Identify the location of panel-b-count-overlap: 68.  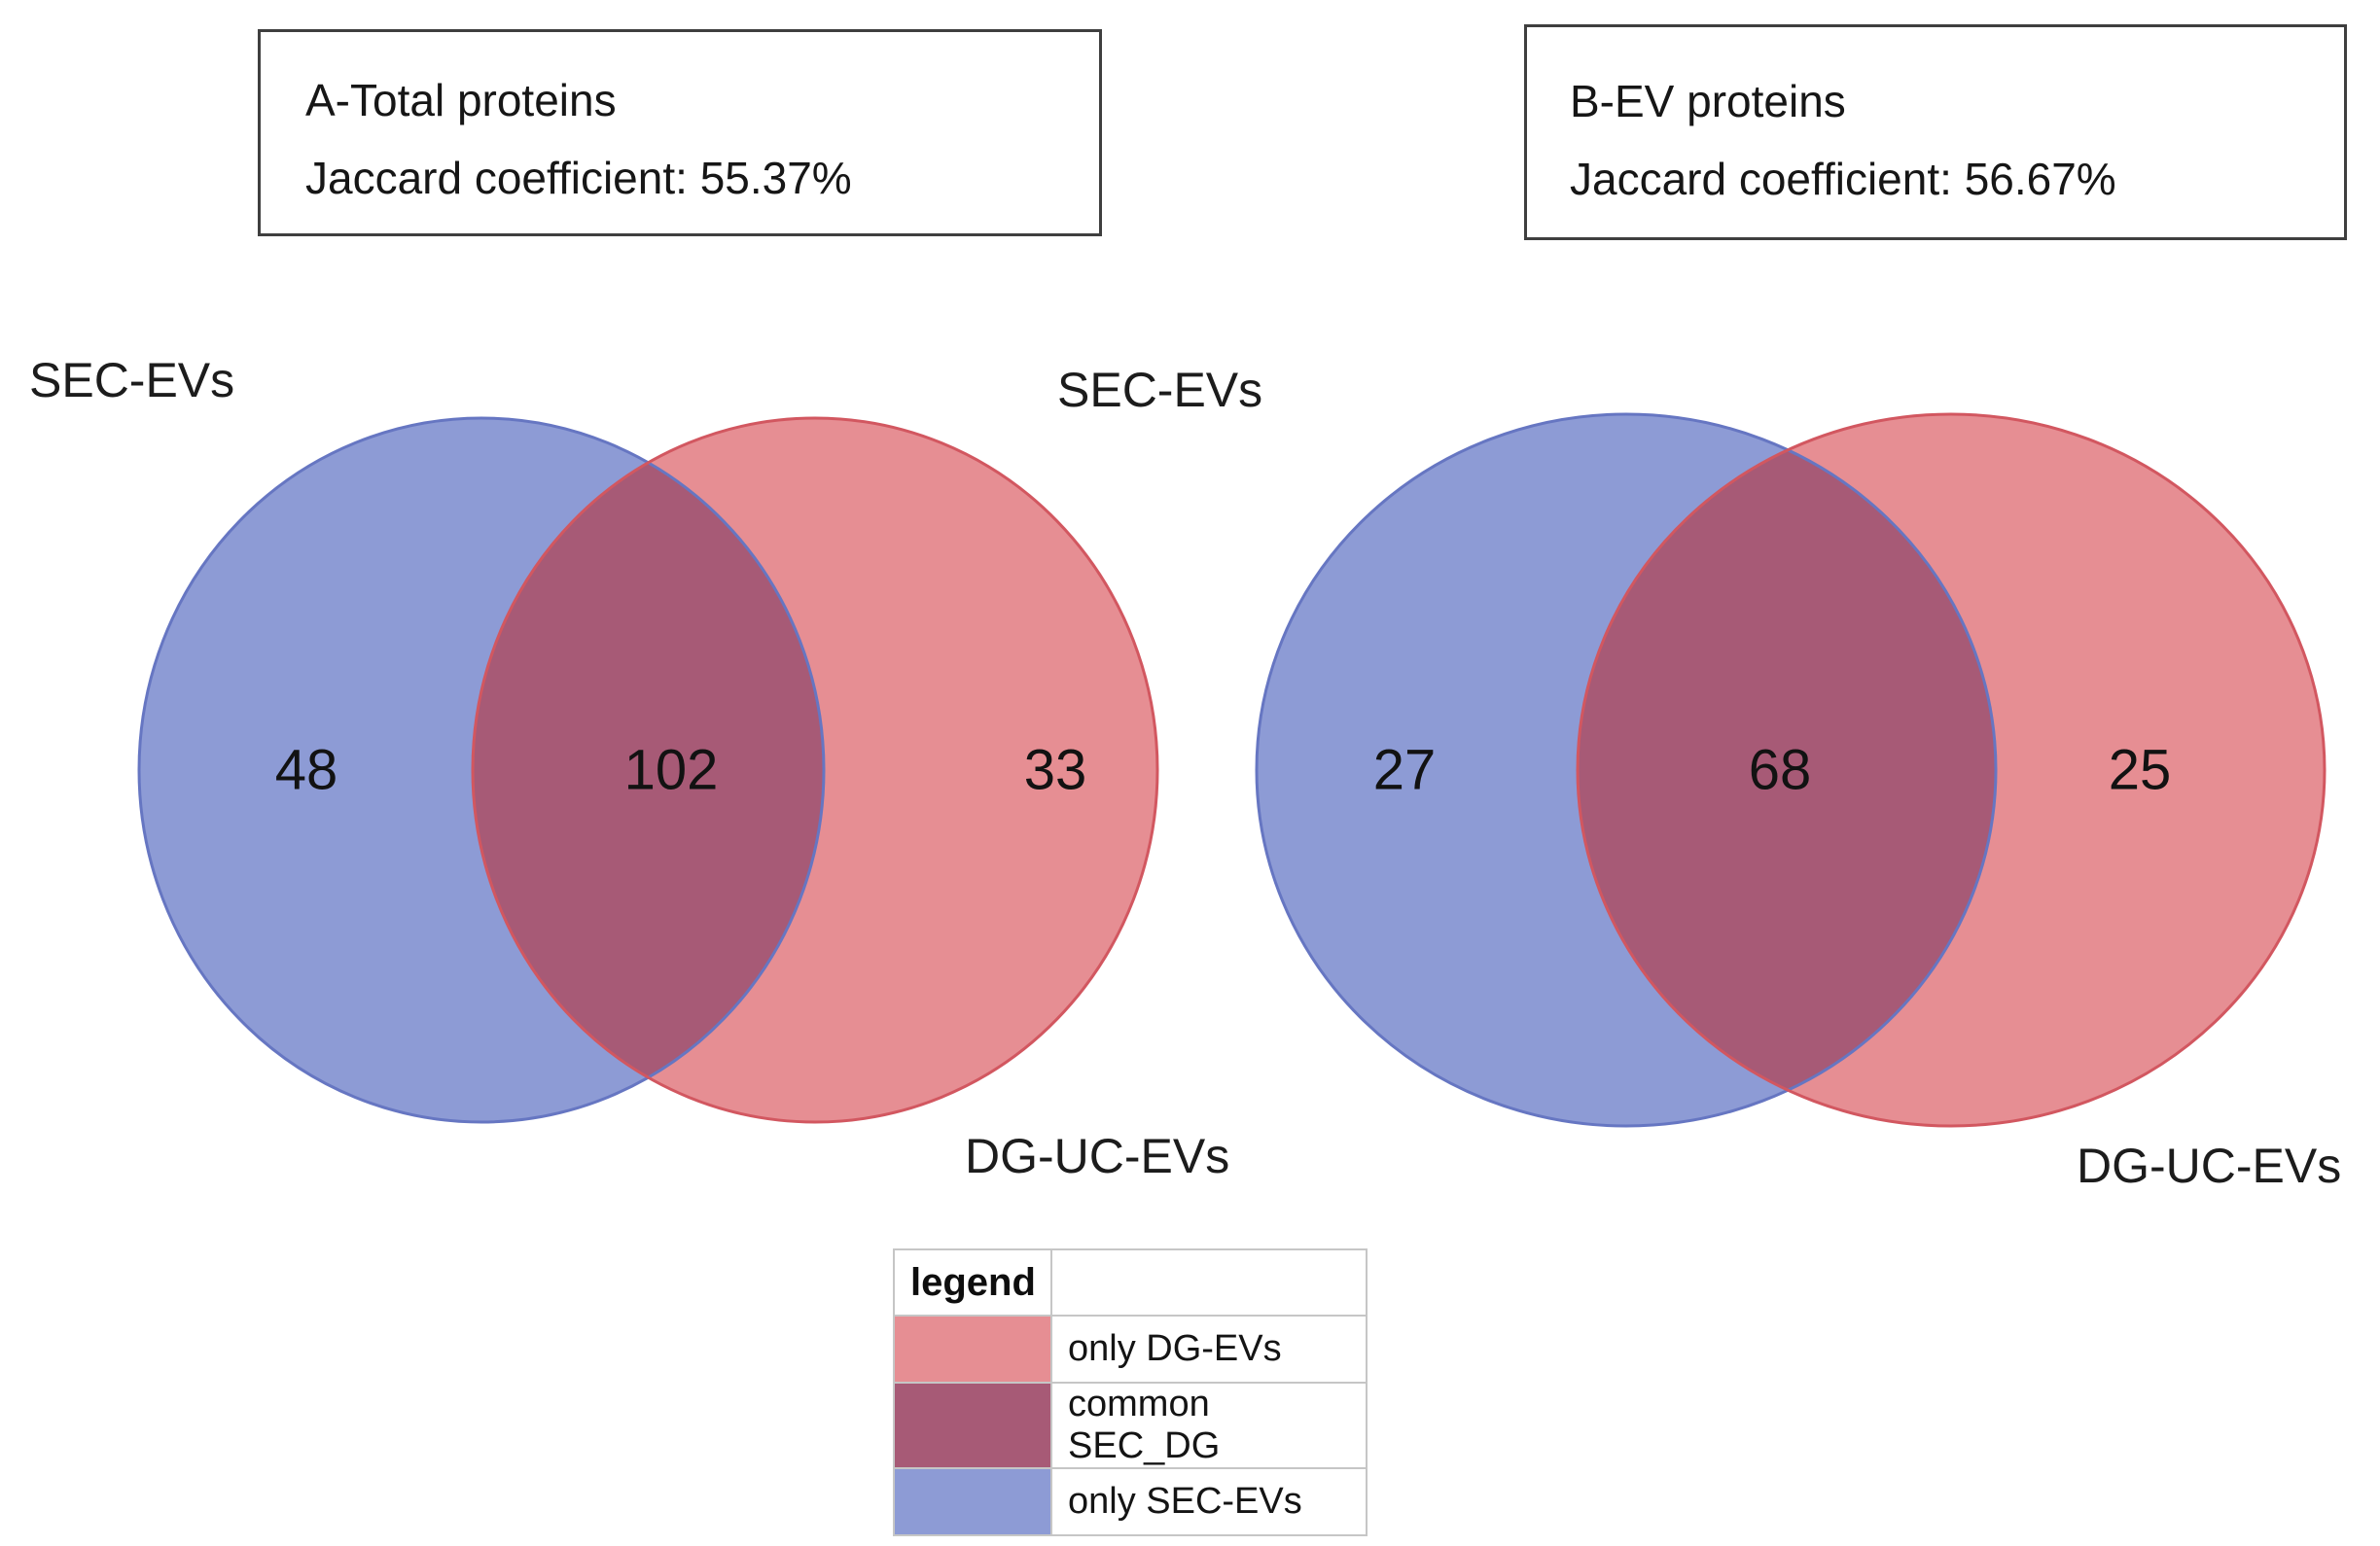
(1780, 770).